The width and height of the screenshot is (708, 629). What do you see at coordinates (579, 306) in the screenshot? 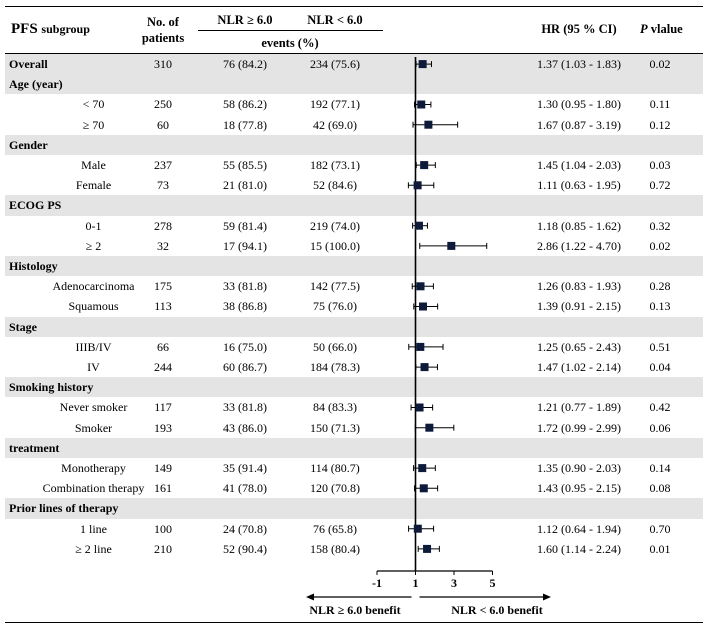
I see `hr-ci-cell: 1.39 (0.91 - 2.15)` at bounding box center [579, 306].